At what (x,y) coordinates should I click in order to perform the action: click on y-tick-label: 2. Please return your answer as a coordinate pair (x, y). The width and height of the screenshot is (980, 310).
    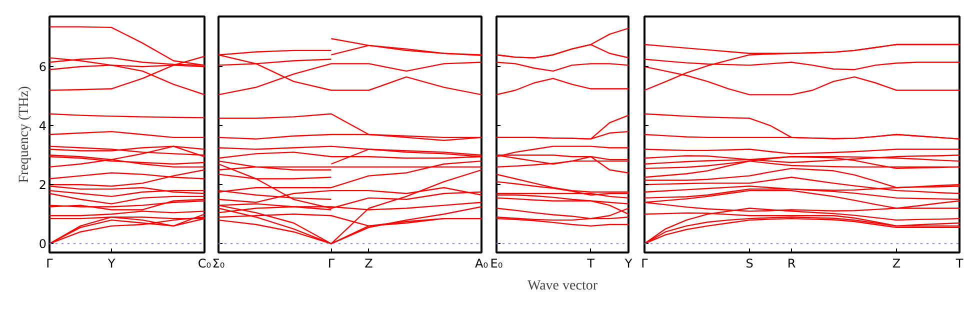
    Looking at the image, I should click on (42, 185).